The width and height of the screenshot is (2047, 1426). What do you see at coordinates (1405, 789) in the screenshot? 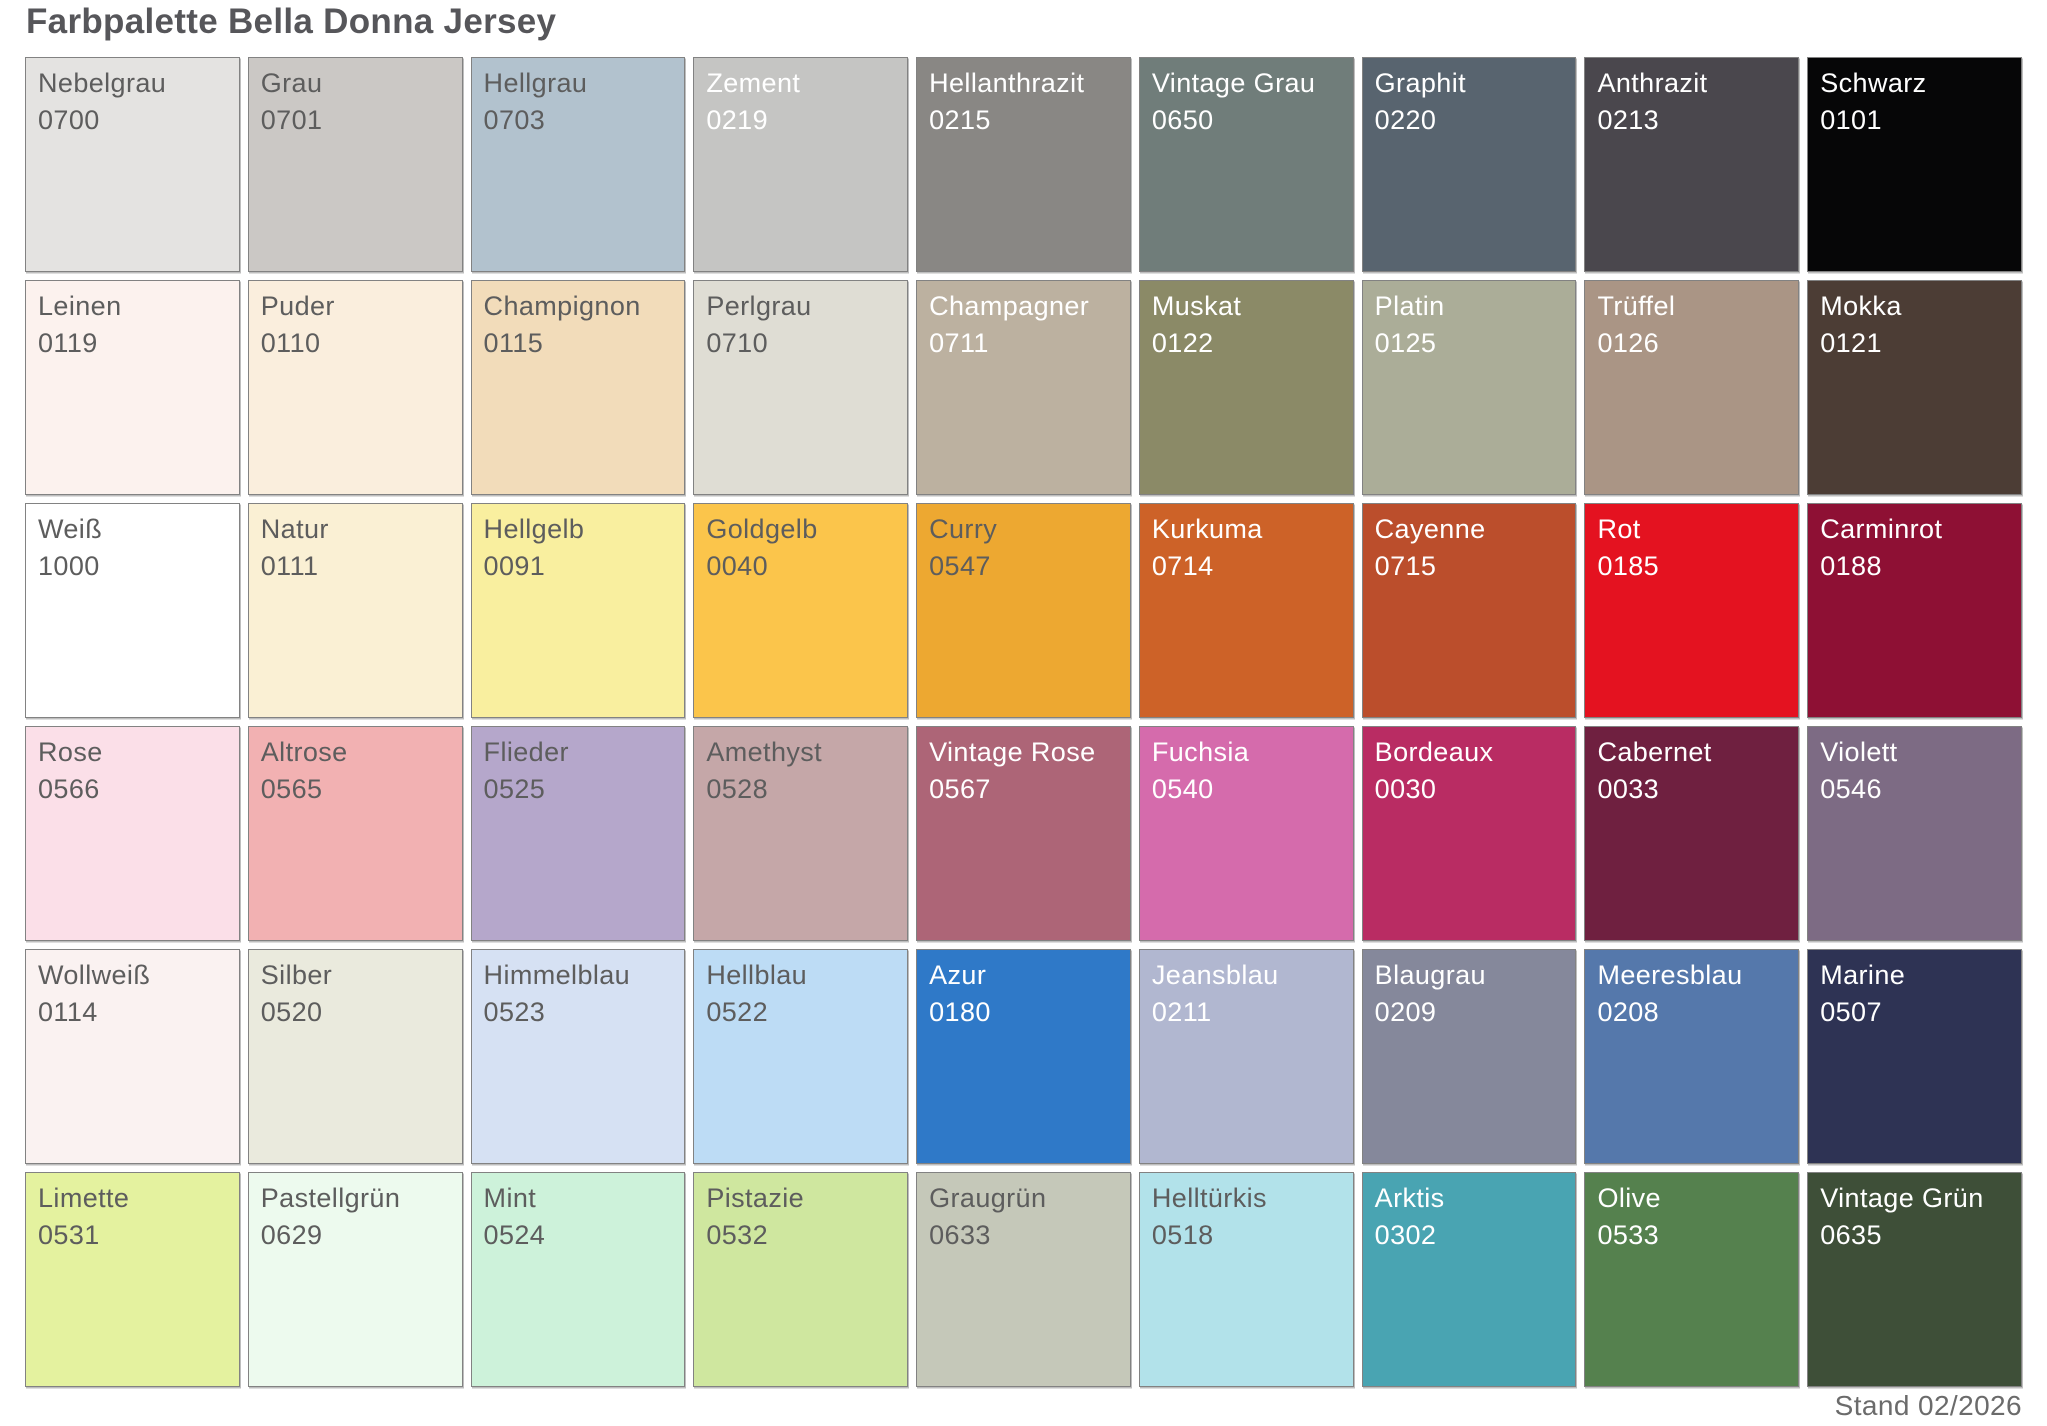
I see `swatch-code: 0030` at bounding box center [1405, 789].